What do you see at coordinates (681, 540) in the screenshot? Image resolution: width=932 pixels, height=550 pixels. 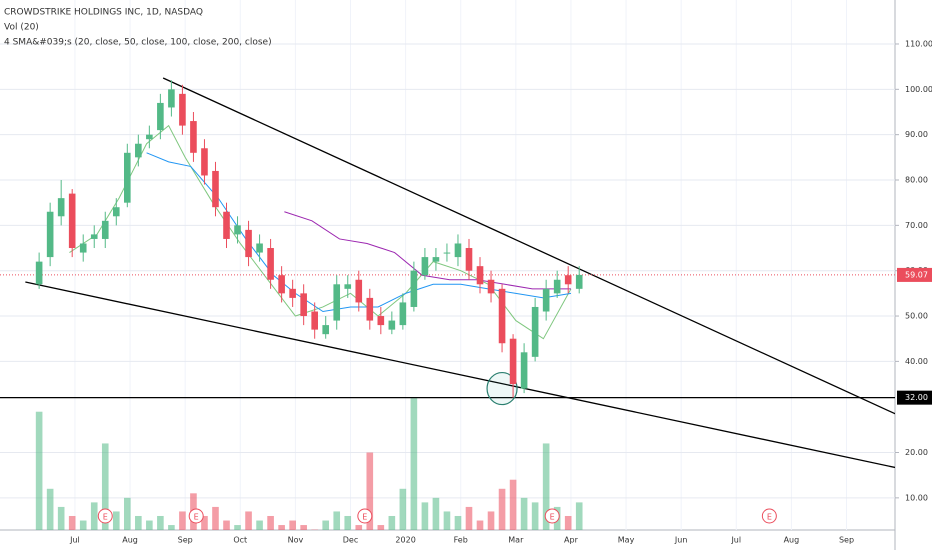 I see `x-tick-label: Jun` at bounding box center [681, 540].